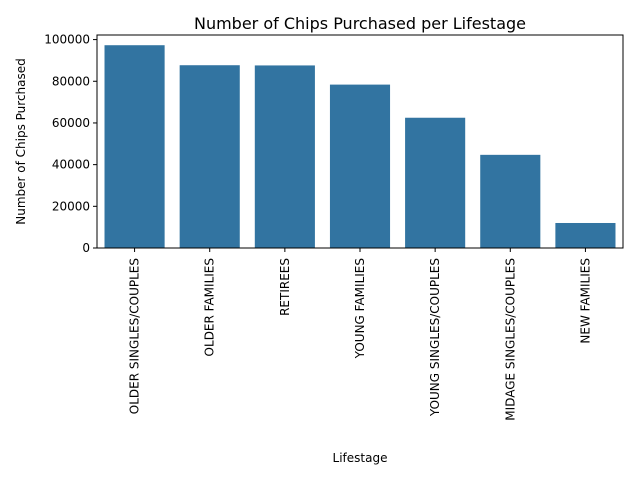 This screenshot has width=640, height=480. Describe the element at coordinates (67, 40) in the screenshot. I see `y-tick-label-5: 100000` at that location.